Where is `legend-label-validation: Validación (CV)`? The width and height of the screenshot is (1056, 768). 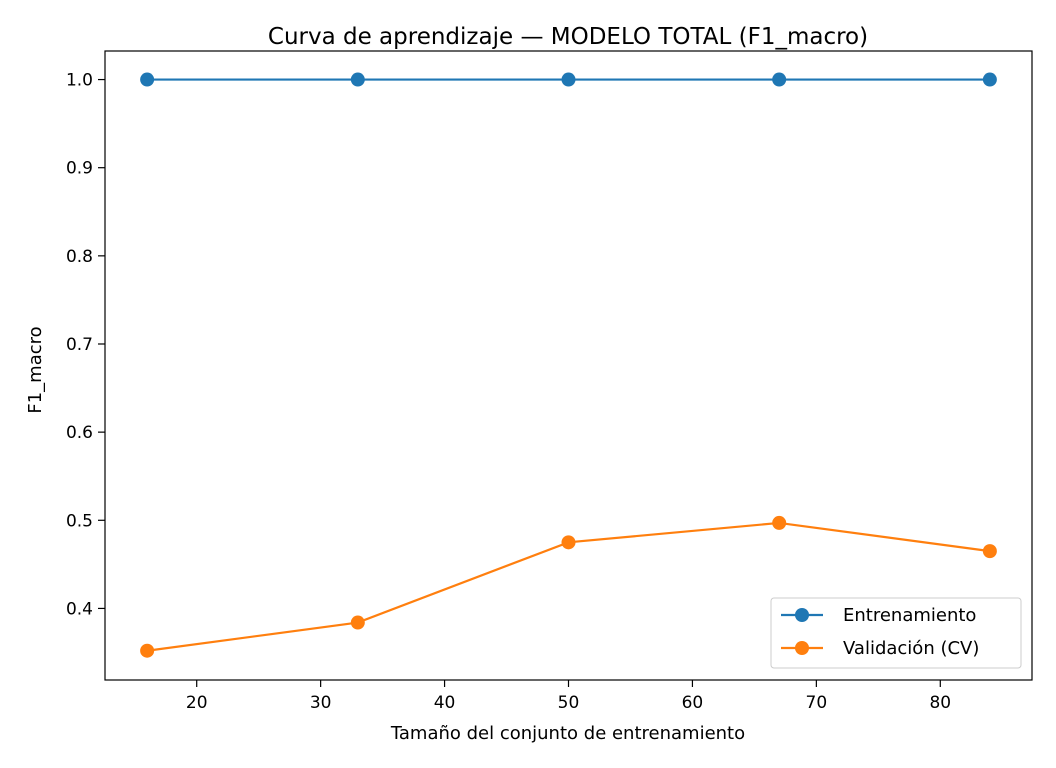
legend-label-validation: Validación (CV) is located at coordinates (911, 648).